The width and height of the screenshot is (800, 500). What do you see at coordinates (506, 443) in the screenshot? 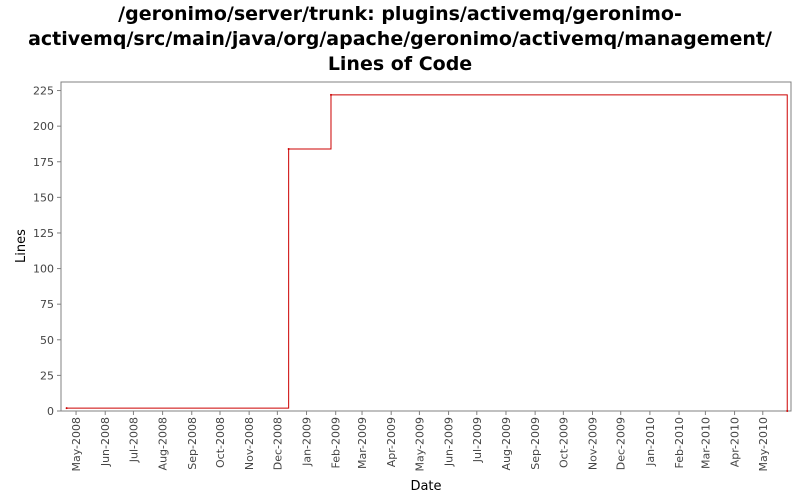
I see `x-tick-label: Aug-2009` at bounding box center [506, 443].